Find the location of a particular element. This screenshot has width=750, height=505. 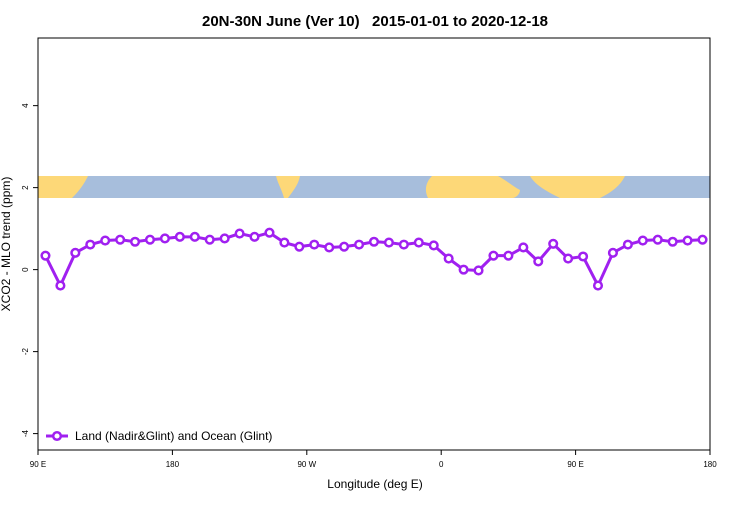

y-tick-label: 4 is located at coordinates (25, 105).